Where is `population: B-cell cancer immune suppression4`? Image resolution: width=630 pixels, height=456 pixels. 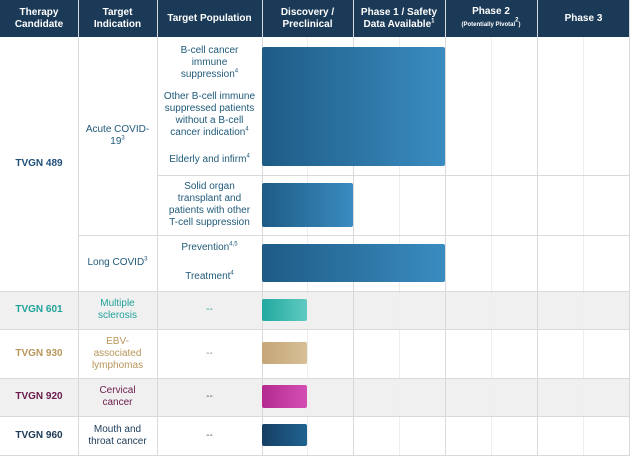 population: B-cell cancer immune suppression4 is located at coordinates (209, 62).